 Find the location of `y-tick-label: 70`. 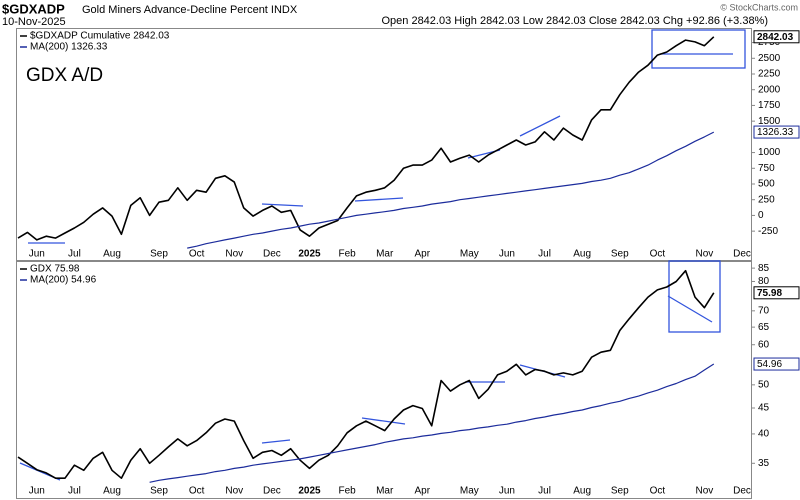

y-tick-label: 70 is located at coordinates (764, 310).